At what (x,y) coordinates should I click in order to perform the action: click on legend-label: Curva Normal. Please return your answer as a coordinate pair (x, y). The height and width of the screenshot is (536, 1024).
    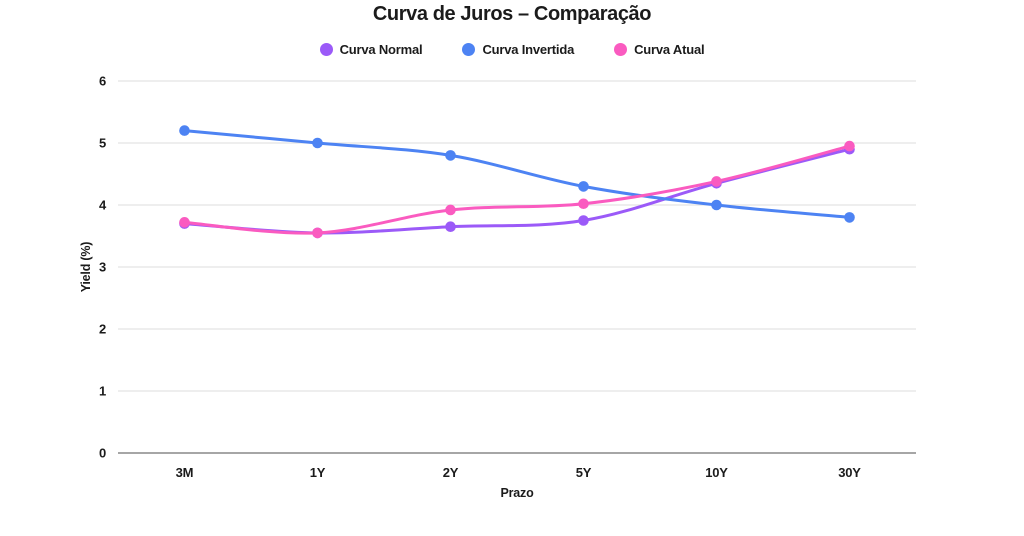
    Looking at the image, I should click on (381, 49).